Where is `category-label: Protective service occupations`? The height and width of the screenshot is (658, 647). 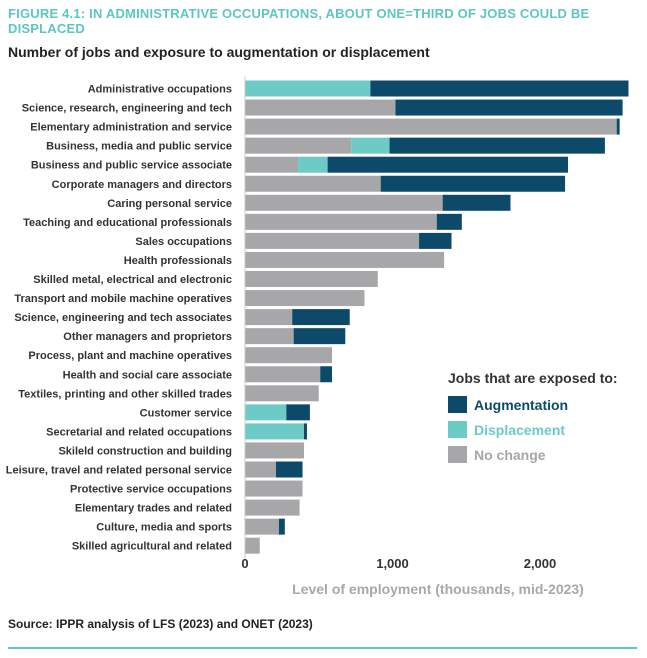
category-label: Protective service occupations is located at coordinates (151, 490).